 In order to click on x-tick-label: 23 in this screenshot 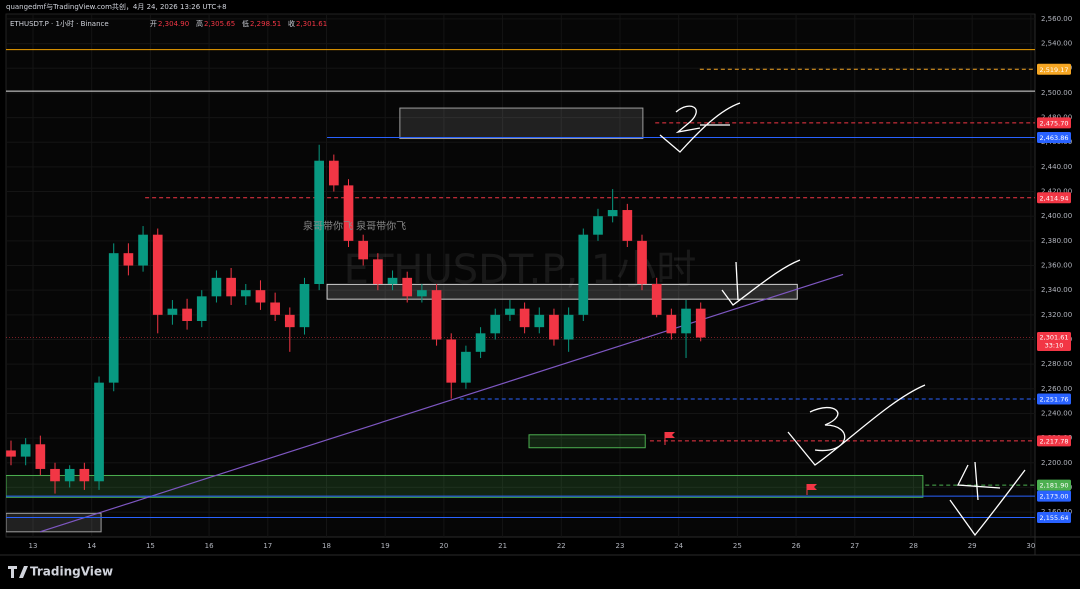, I will do `click(620, 546)`.